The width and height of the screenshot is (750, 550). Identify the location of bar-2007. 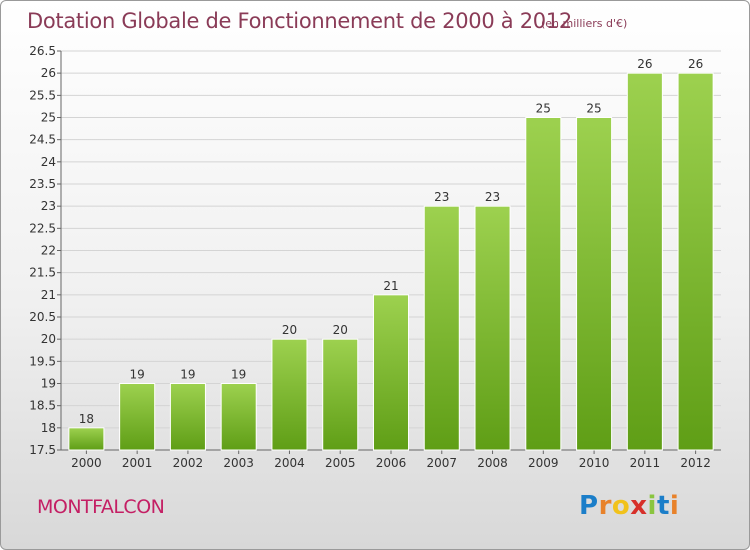
(441, 328).